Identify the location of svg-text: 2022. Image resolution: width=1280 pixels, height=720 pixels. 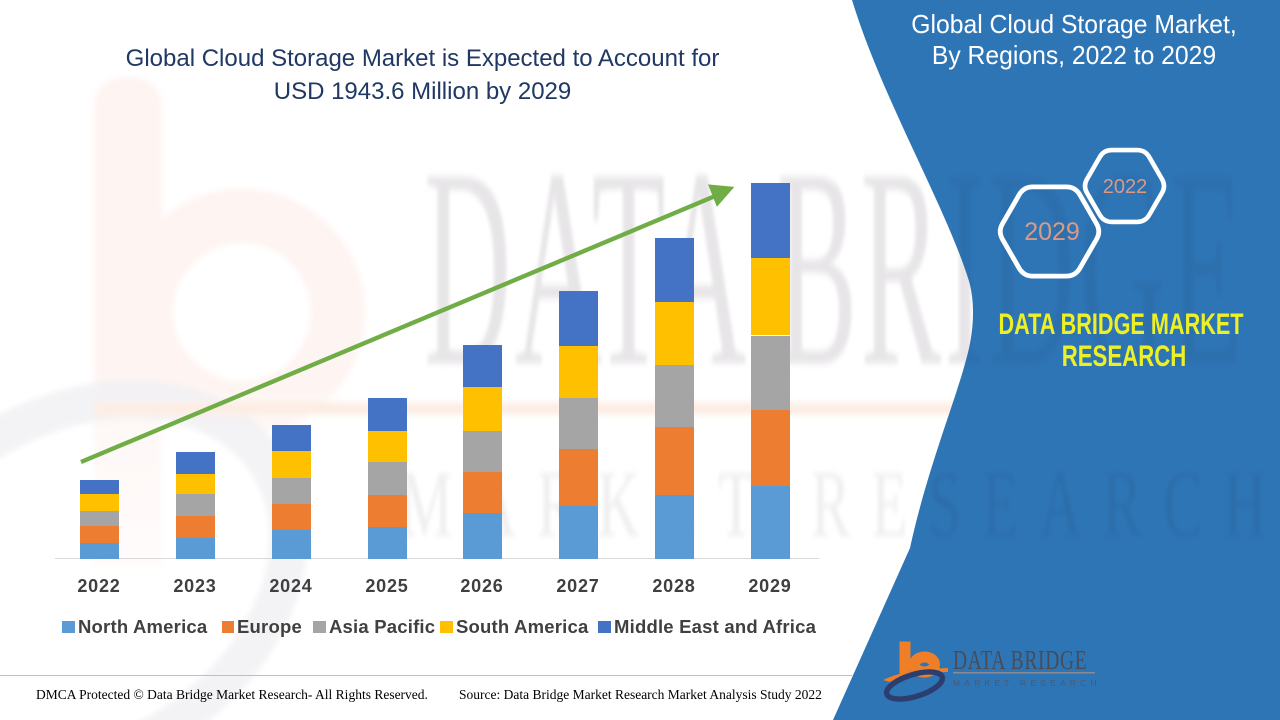
(1125, 187).